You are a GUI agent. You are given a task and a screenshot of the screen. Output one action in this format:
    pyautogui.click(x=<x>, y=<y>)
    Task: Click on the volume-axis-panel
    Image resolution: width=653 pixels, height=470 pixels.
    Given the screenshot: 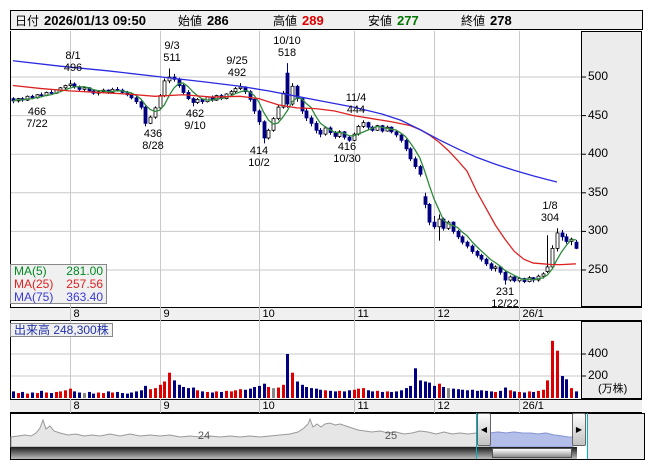 What is the action you would take?
    pyautogui.click(x=611, y=360)
    